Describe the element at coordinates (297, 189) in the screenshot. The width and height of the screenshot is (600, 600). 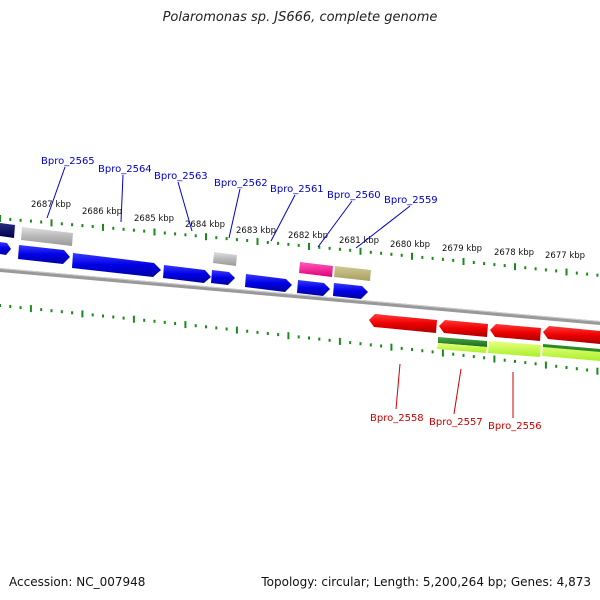
I see `gene-label: Bpro_2561` at that location.